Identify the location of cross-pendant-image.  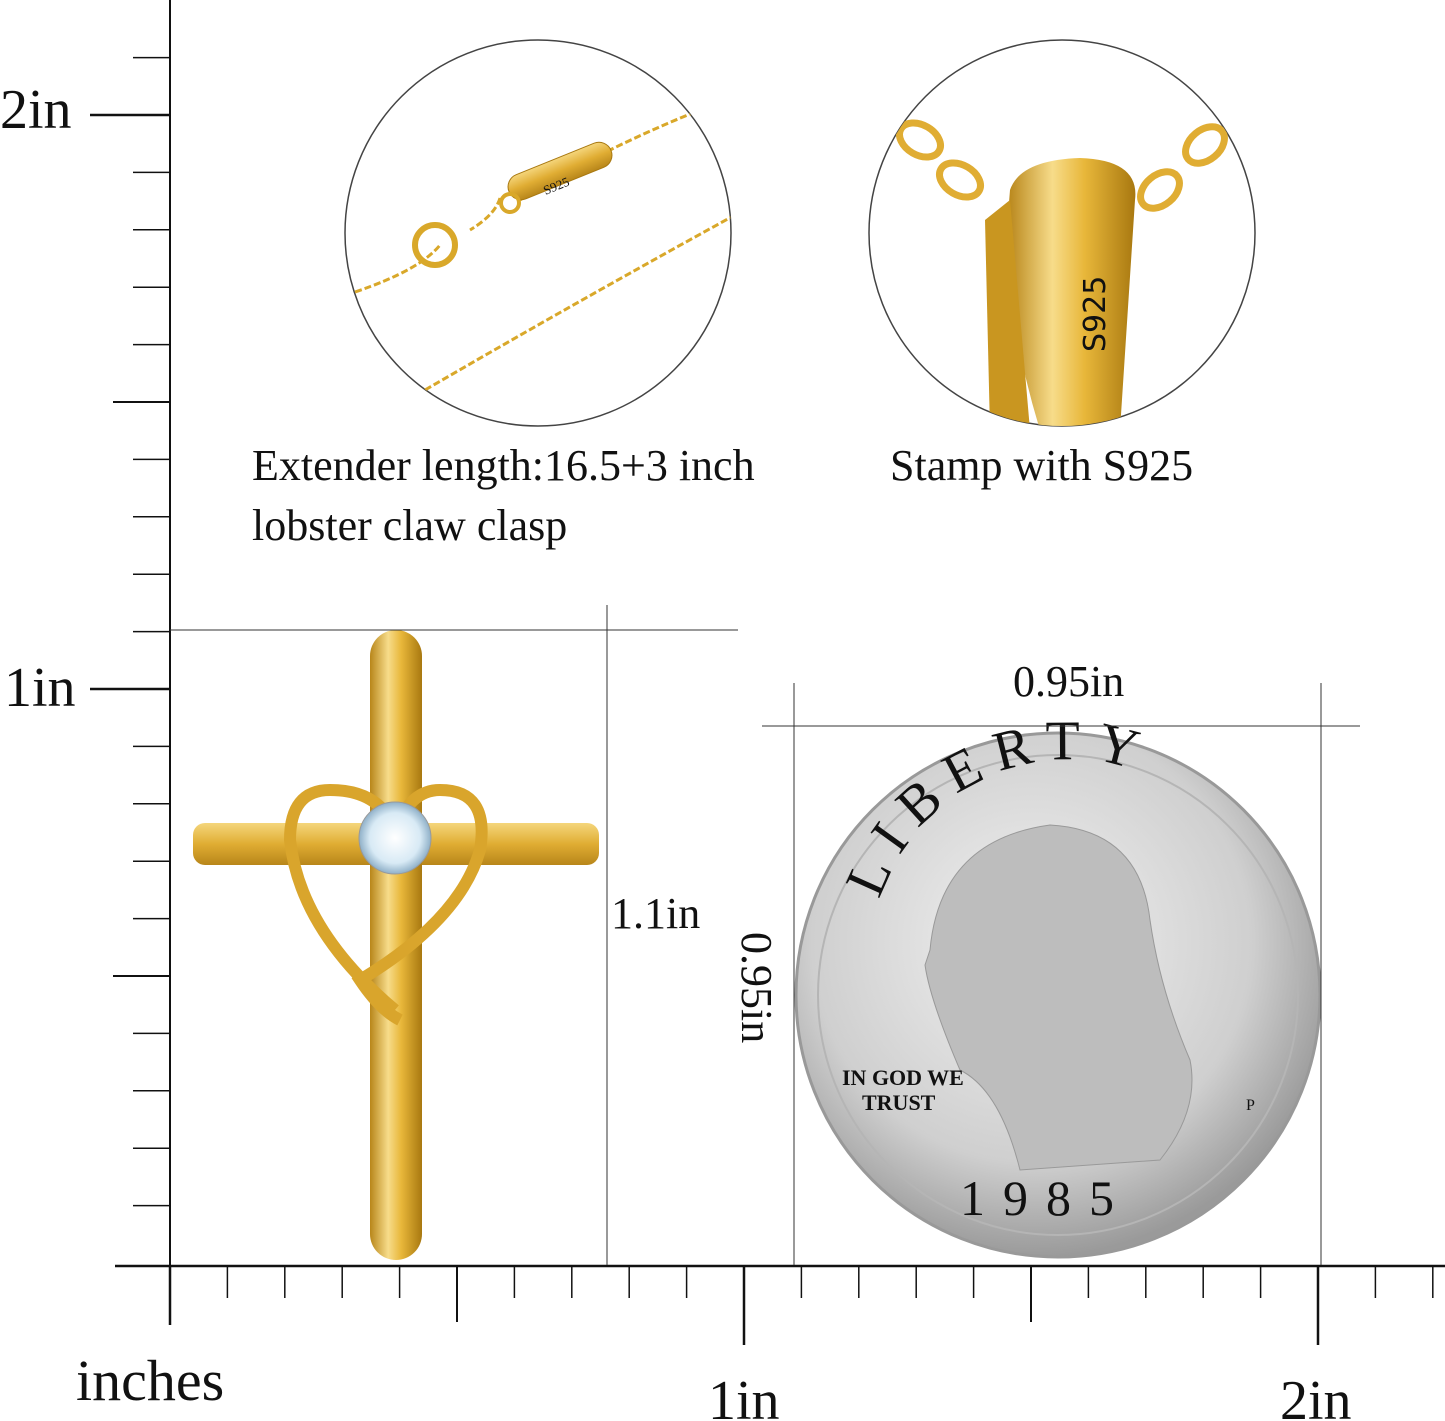
(396, 945).